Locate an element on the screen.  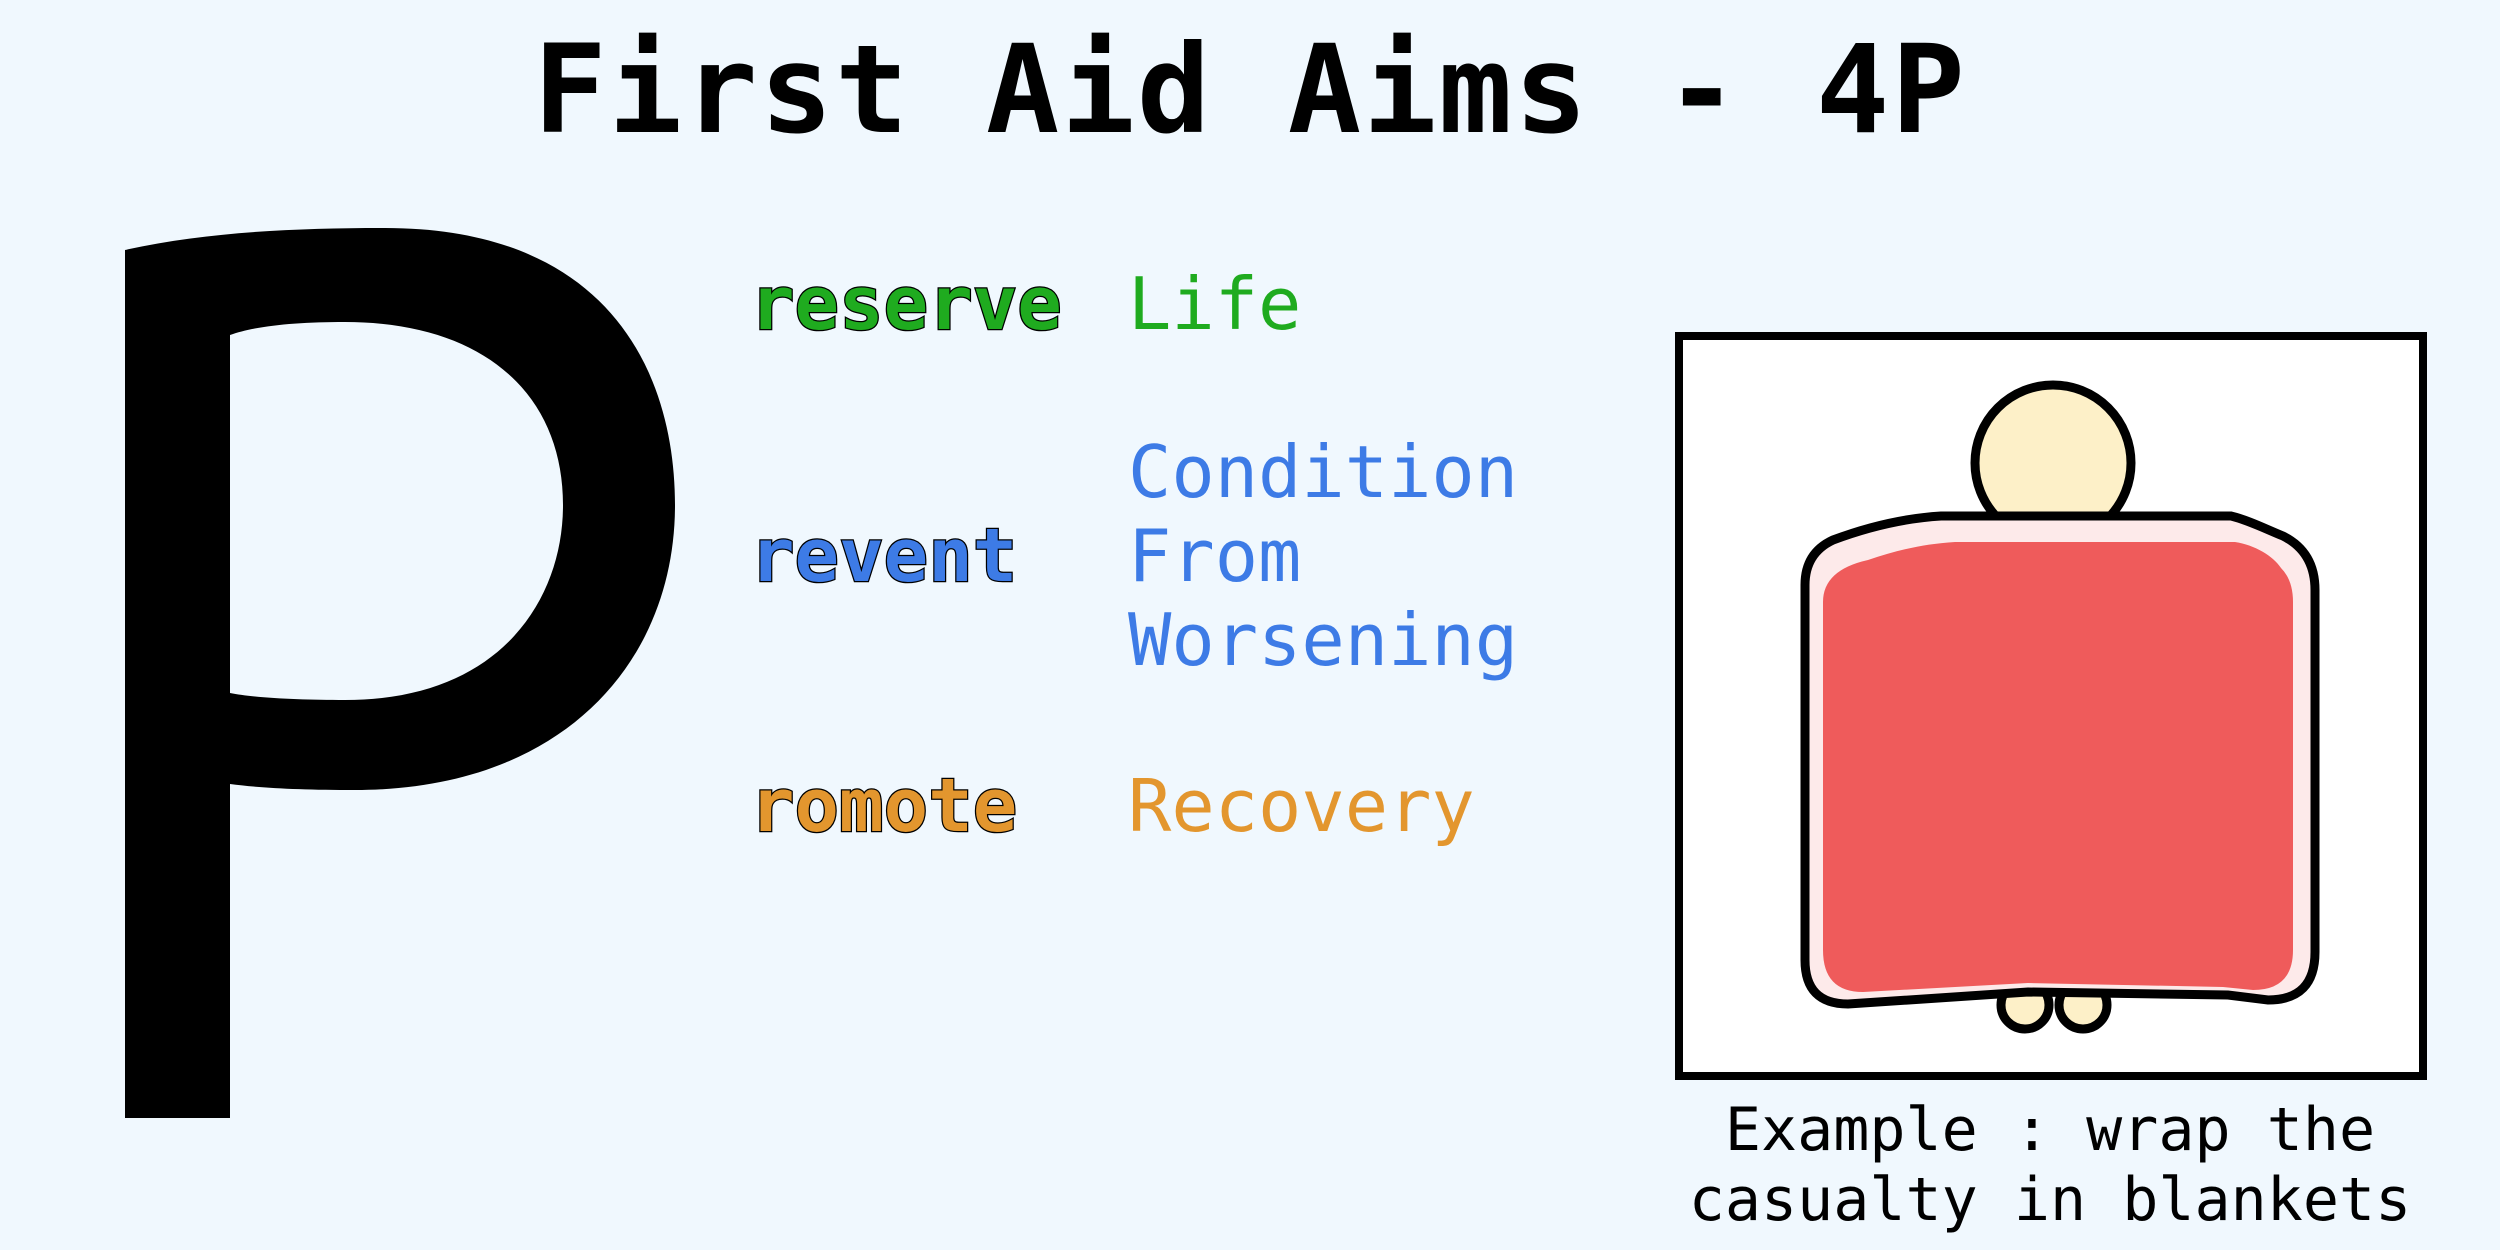
meaning-promote: Recovery is located at coordinates (1301, 806).